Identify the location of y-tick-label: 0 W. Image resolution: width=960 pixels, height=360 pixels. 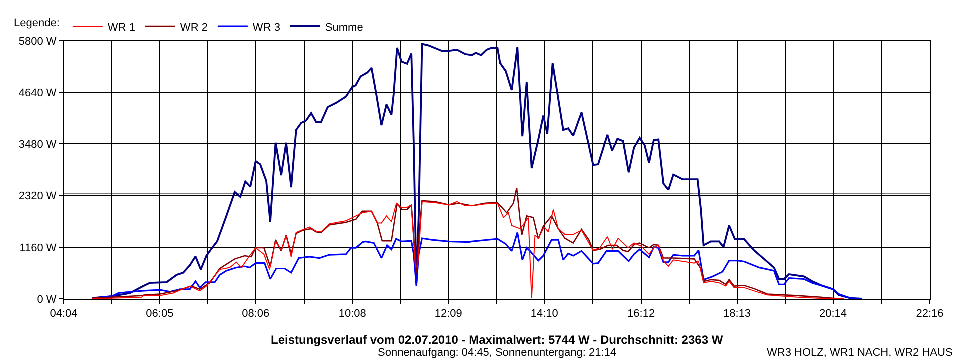
(47, 300).